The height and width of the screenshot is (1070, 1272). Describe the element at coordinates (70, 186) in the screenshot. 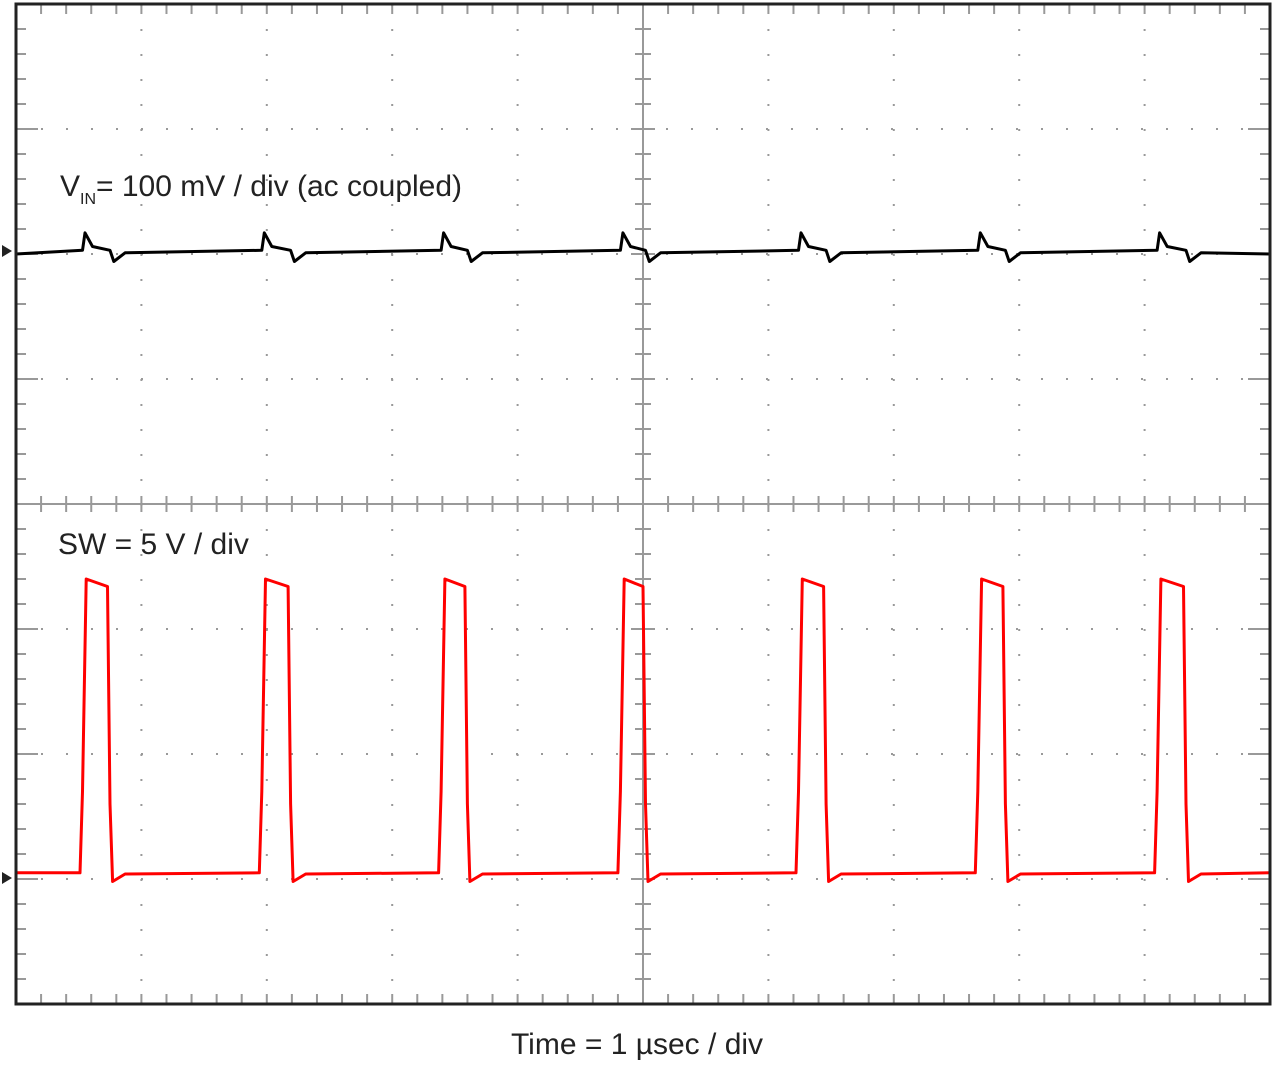

I see `vin-main: V` at that location.